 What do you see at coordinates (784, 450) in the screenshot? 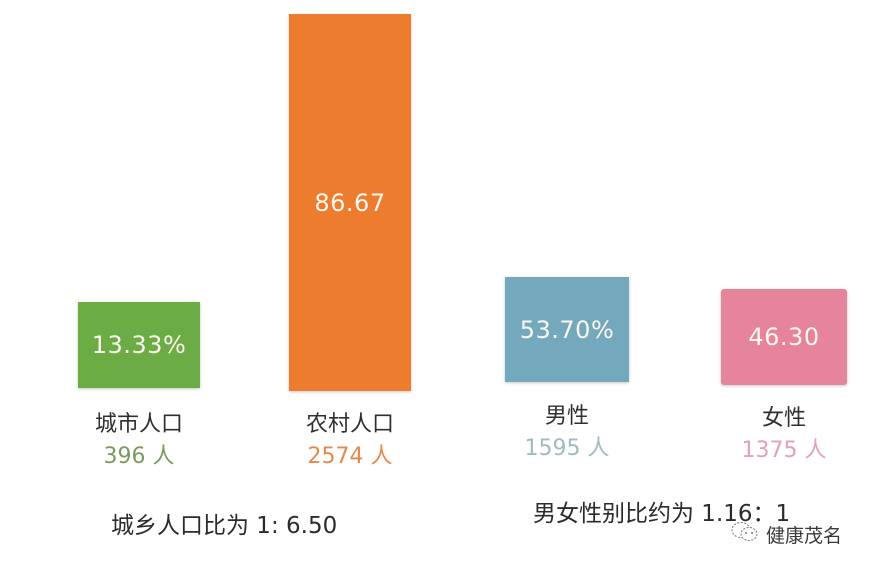
I see `count-label-female: 1375 人` at bounding box center [784, 450].